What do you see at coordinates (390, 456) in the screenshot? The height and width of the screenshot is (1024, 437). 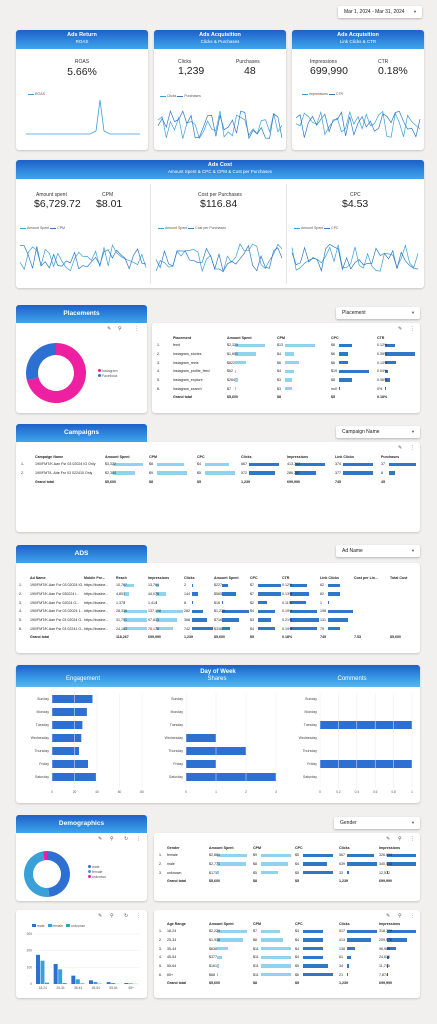 I see `column-header: Purchases` at bounding box center [390, 456].